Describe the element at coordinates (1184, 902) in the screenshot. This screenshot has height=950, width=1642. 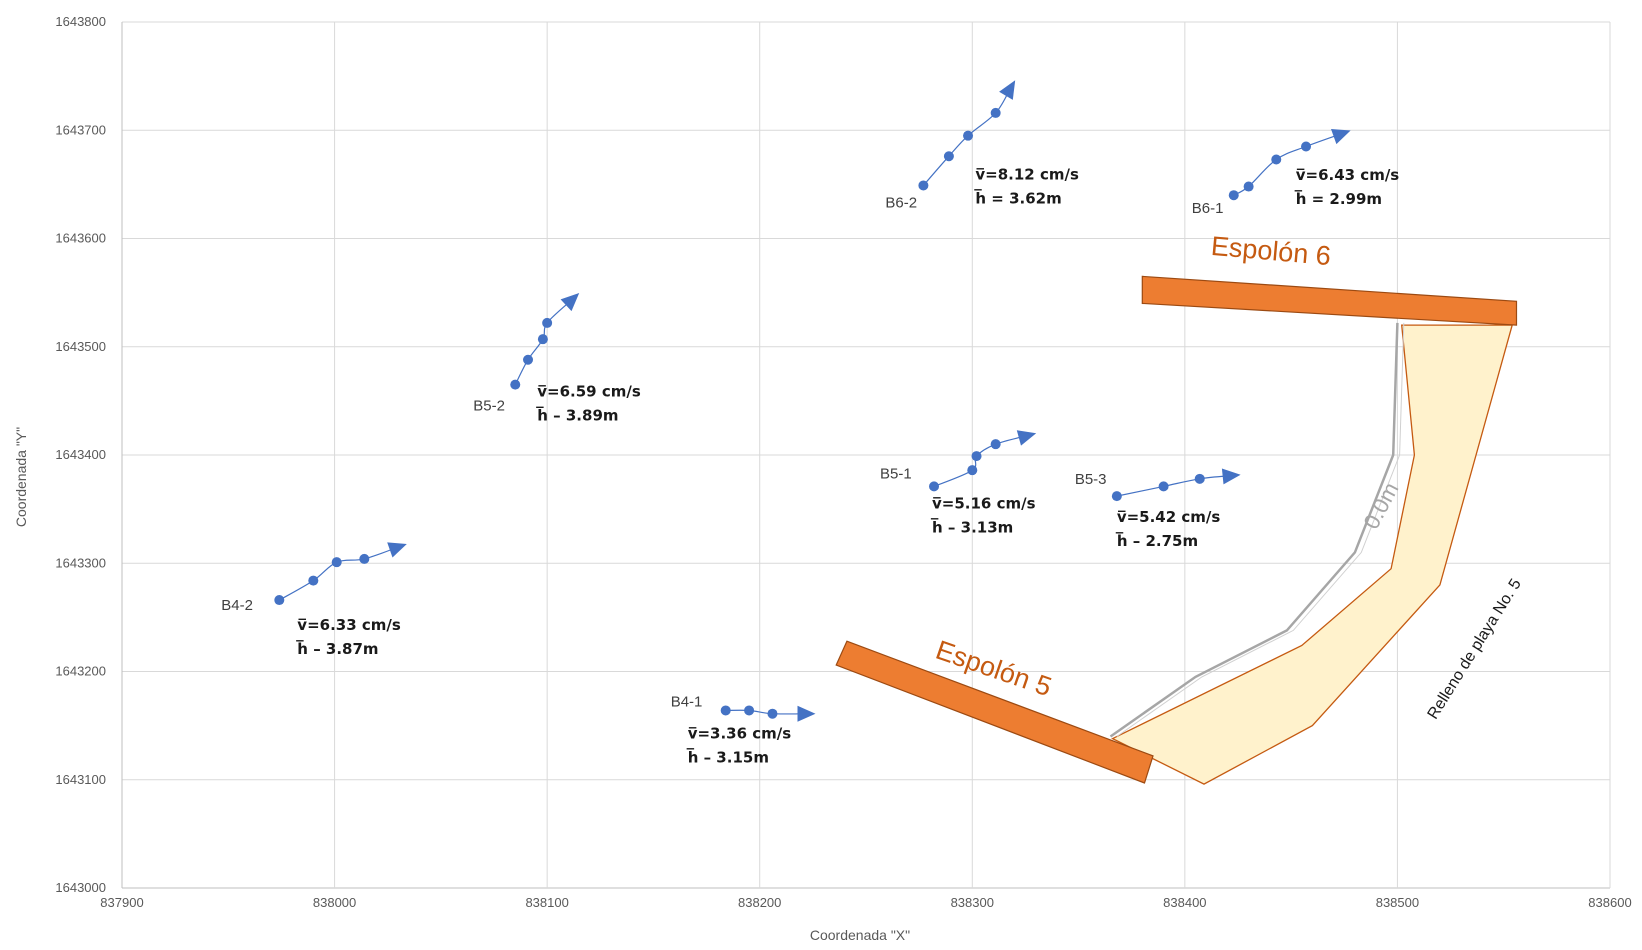
I see `x-tick-label: 838400` at that location.